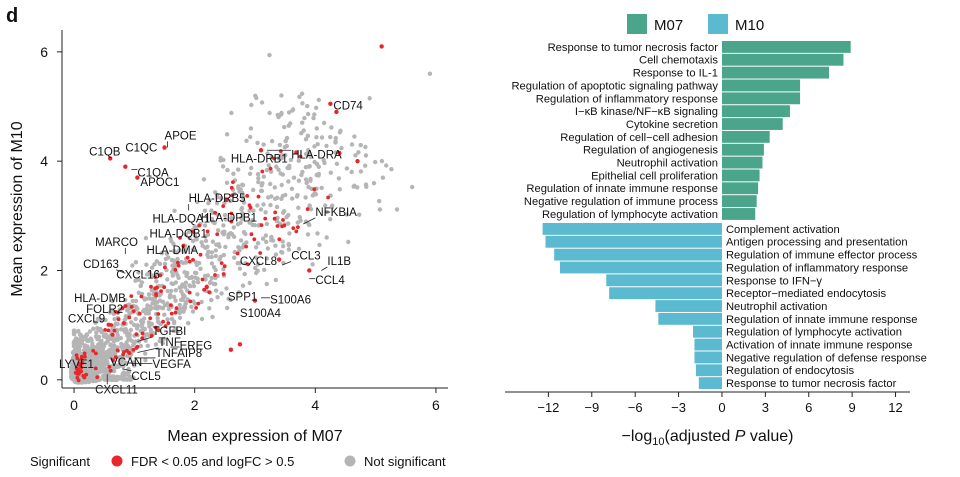  I want to click on bar-category-label-m10: Neutrophil activation, so click(776, 307).